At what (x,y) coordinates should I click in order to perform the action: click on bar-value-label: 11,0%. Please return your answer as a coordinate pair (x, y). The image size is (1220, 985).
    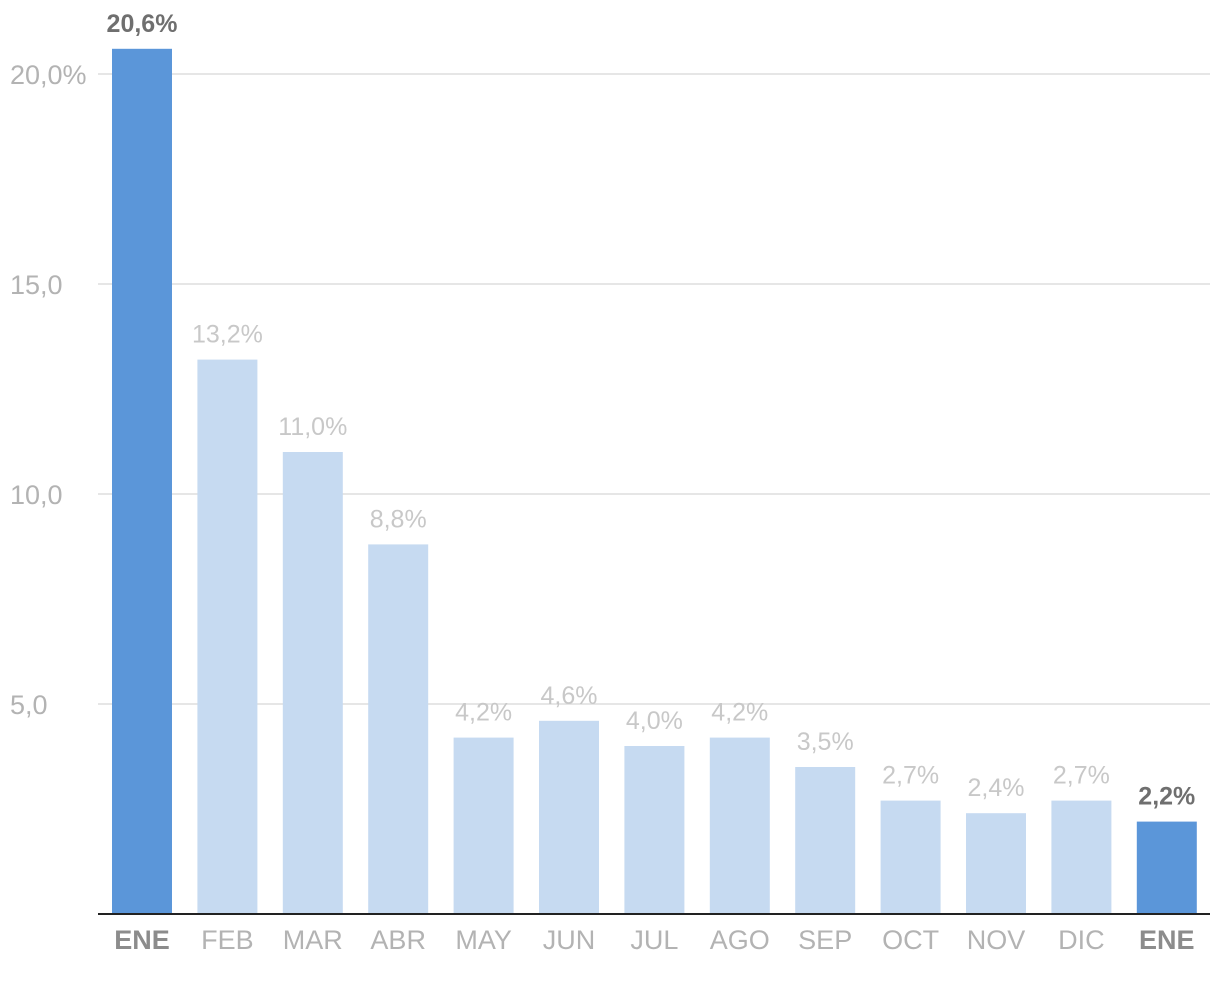
    Looking at the image, I should click on (312, 427).